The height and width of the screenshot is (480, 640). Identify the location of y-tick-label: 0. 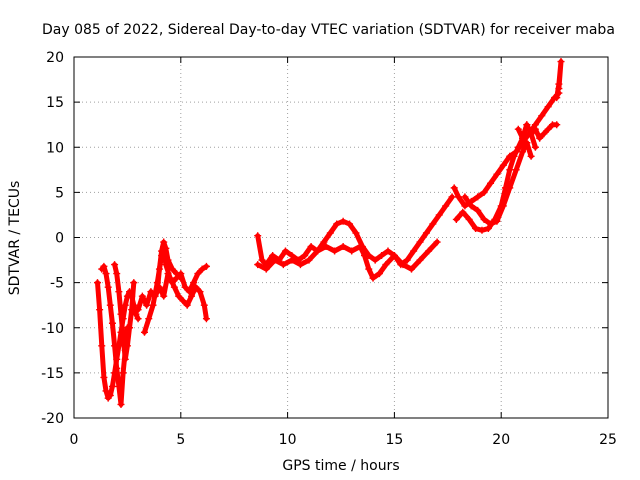
(59, 239).